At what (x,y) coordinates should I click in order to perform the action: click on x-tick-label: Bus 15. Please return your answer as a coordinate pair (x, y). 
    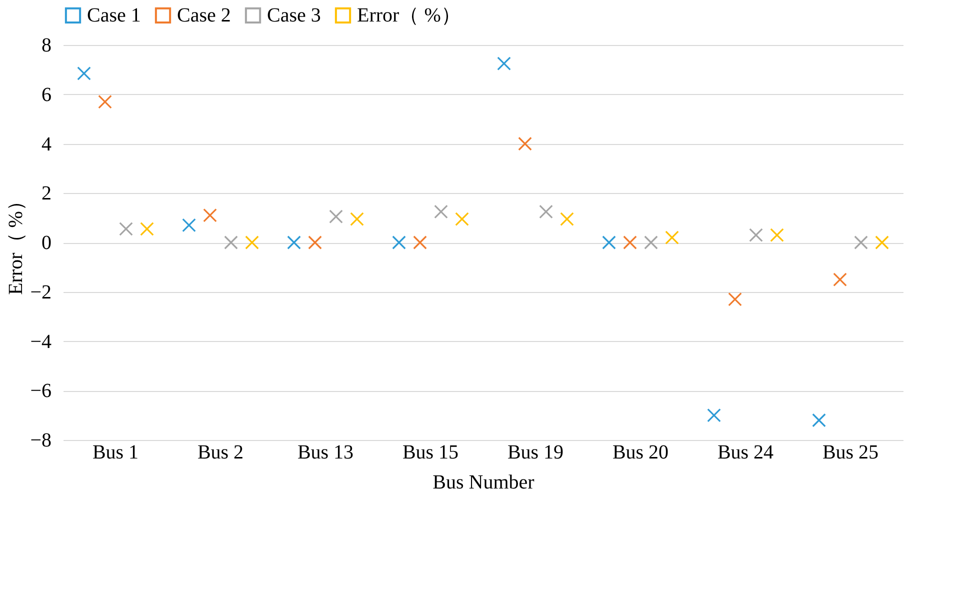
    Looking at the image, I should click on (430, 453).